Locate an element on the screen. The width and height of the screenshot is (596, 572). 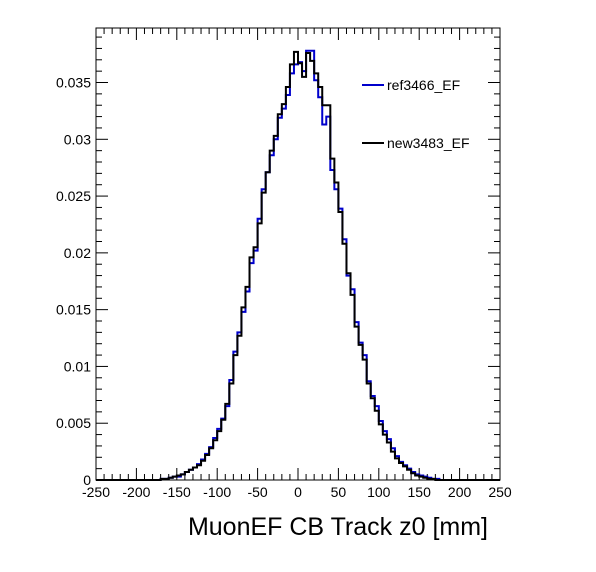
legend: ref3466_EF new3483_EF is located at coordinates (416, 114).